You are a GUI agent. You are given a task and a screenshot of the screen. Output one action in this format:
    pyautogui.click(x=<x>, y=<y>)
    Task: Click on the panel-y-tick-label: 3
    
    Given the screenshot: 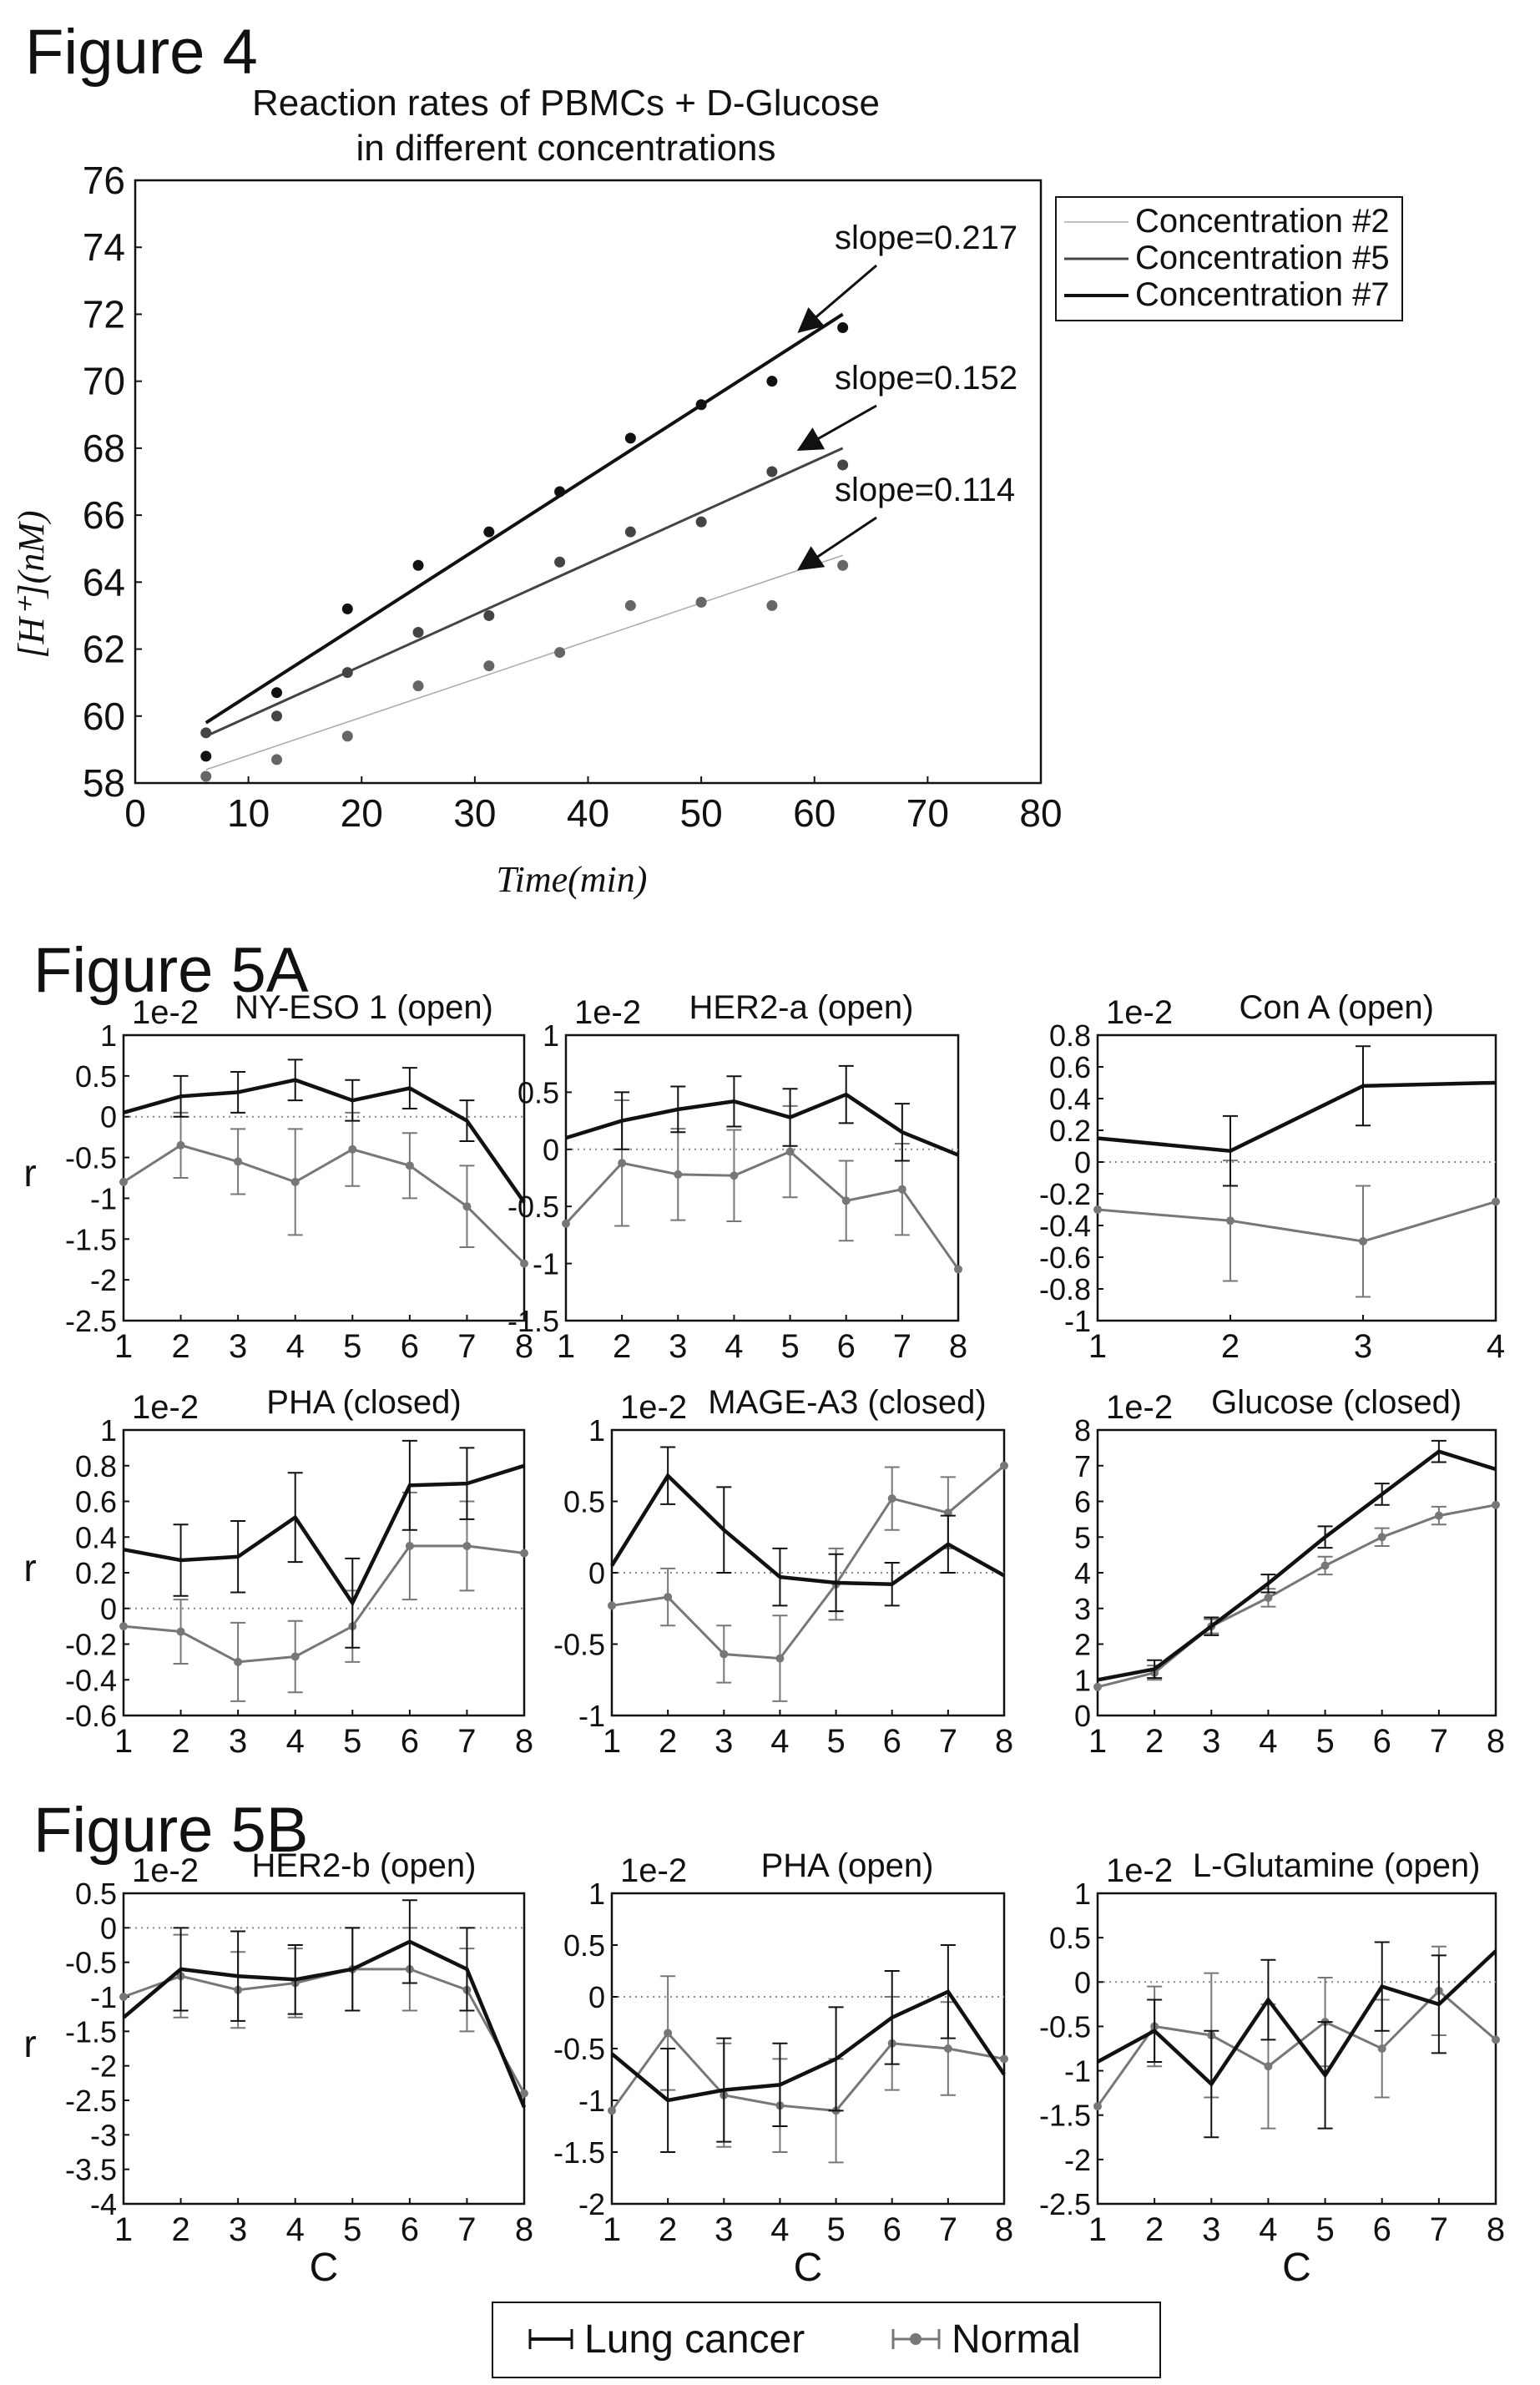 What is the action you would take?
    pyautogui.click(x=1082, y=1609)
    